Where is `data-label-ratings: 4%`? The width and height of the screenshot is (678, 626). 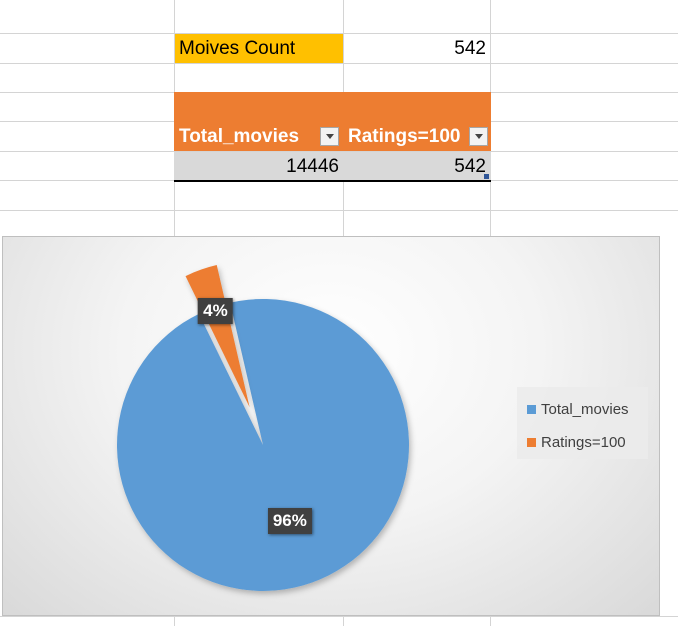 data-label-ratings: 4% is located at coordinates (215, 310).